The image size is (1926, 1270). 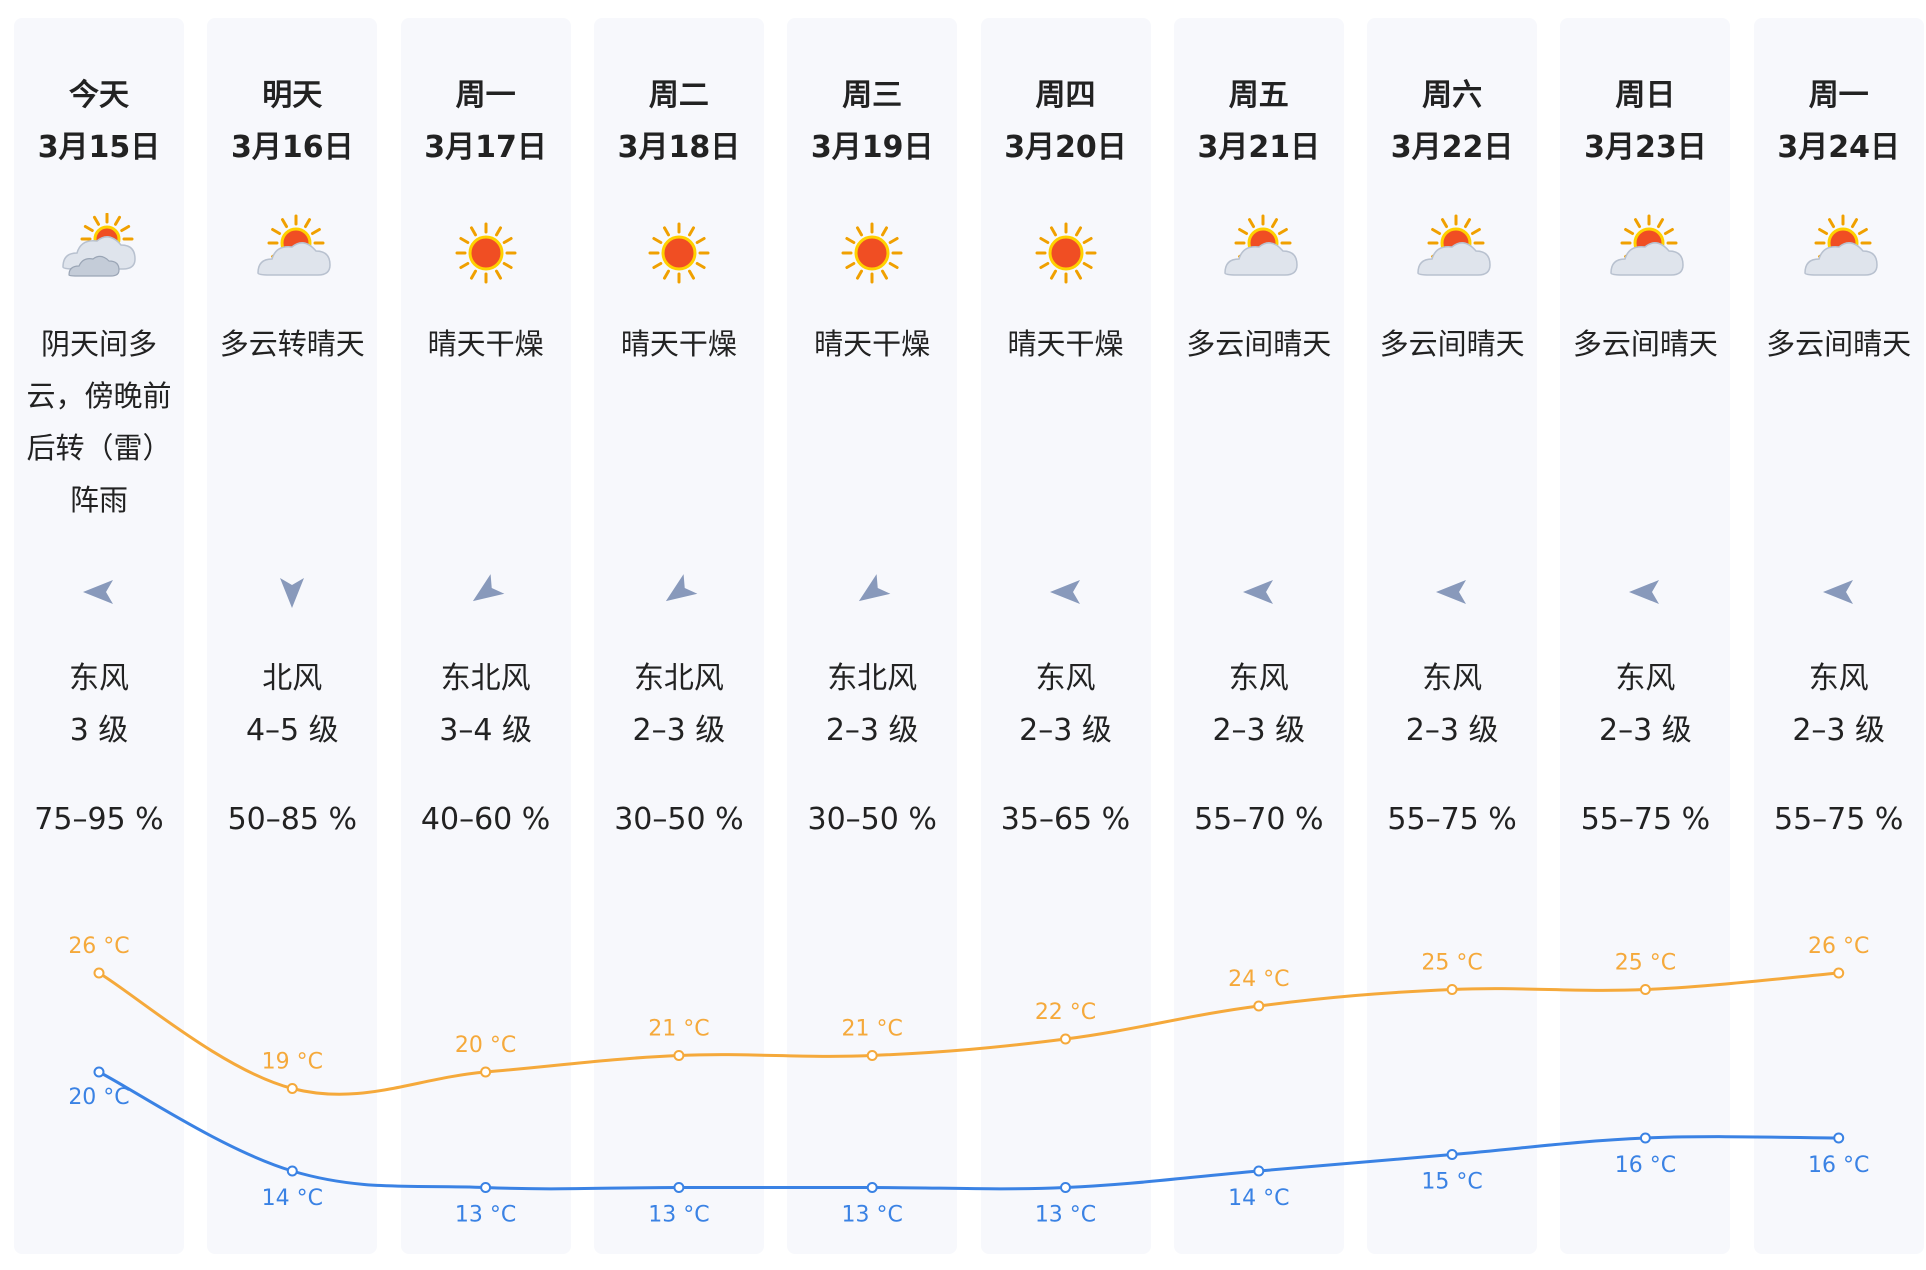 I want to click on humidity: 75–95 %, so click(x=99, y=819).